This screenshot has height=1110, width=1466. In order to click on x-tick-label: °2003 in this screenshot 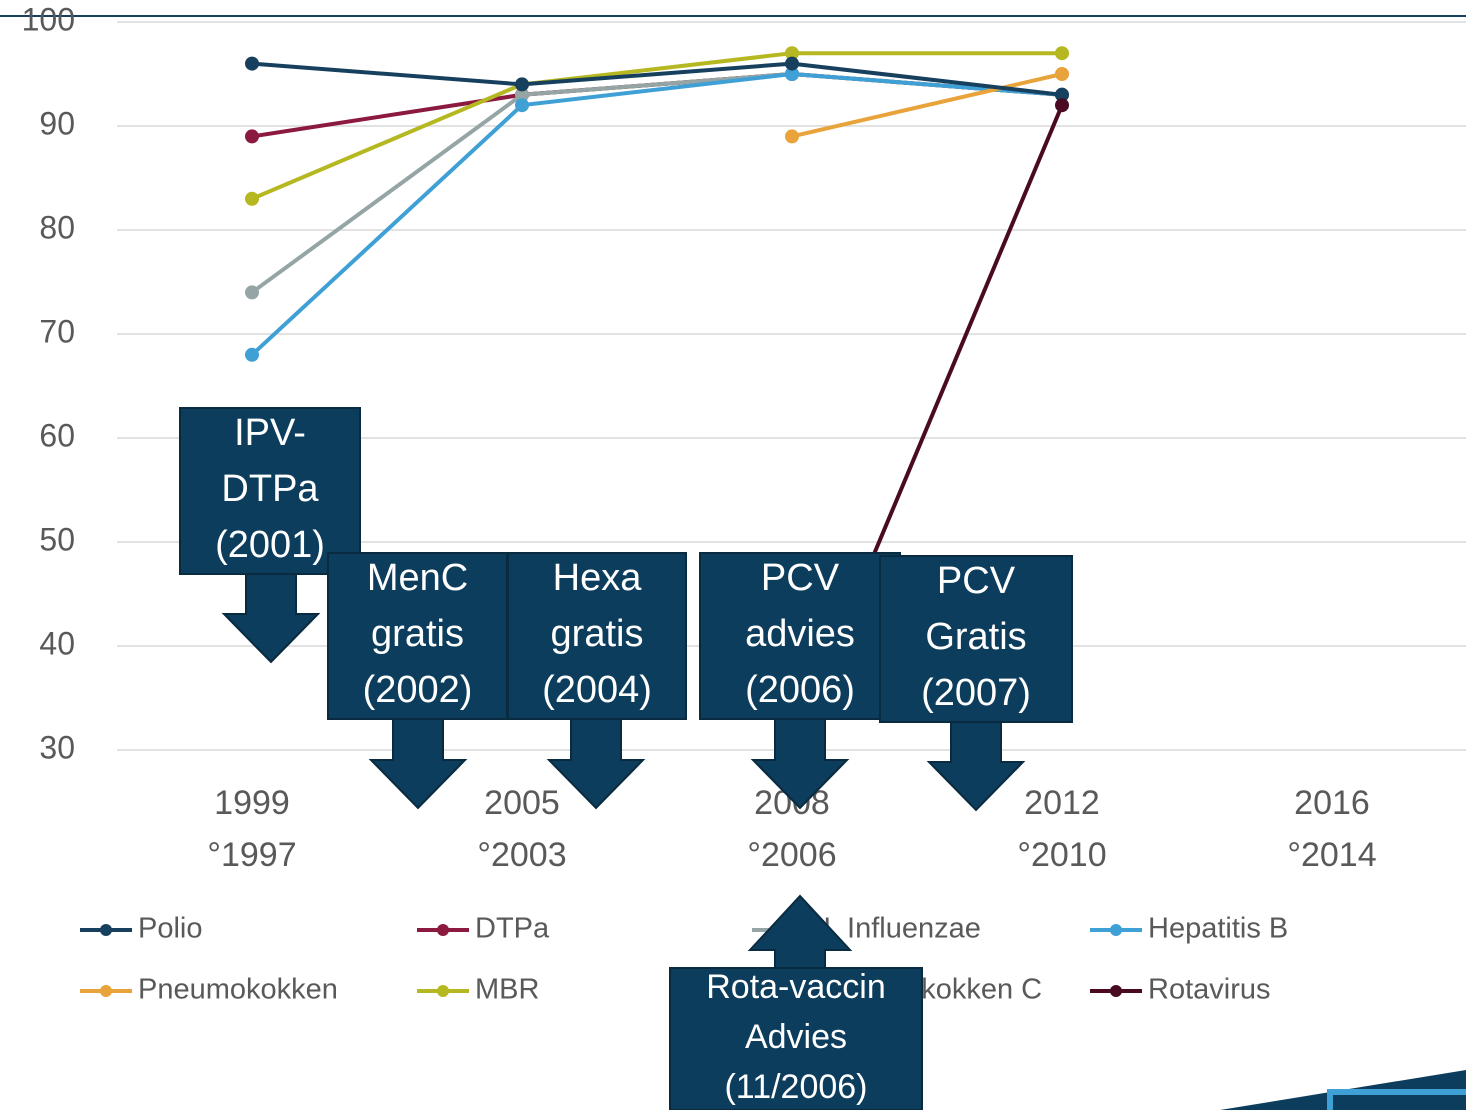, I will do `click(521, 855)`.